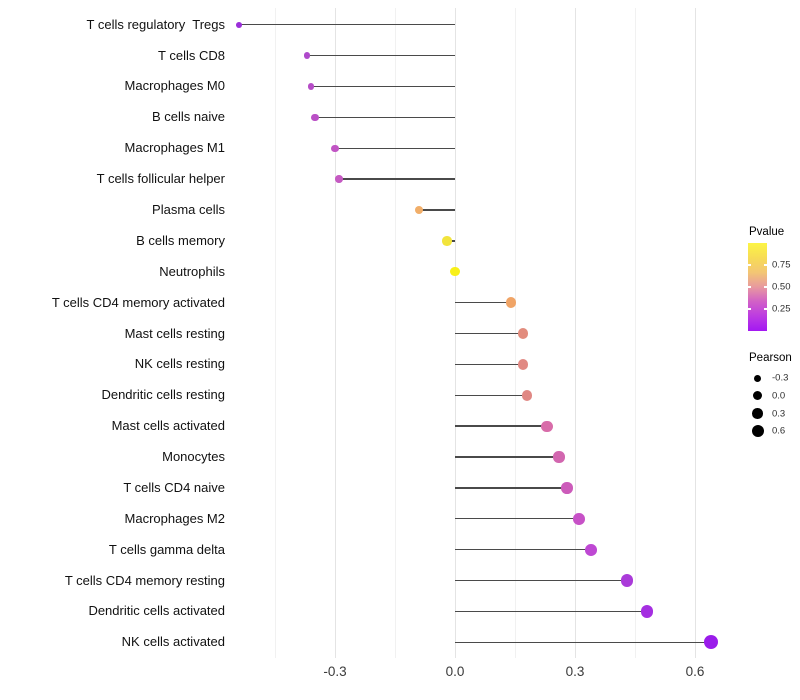 This screenshot has height=700, width=800. I want to click on x-axis-tick-label: -0.3, so click(335, 671).